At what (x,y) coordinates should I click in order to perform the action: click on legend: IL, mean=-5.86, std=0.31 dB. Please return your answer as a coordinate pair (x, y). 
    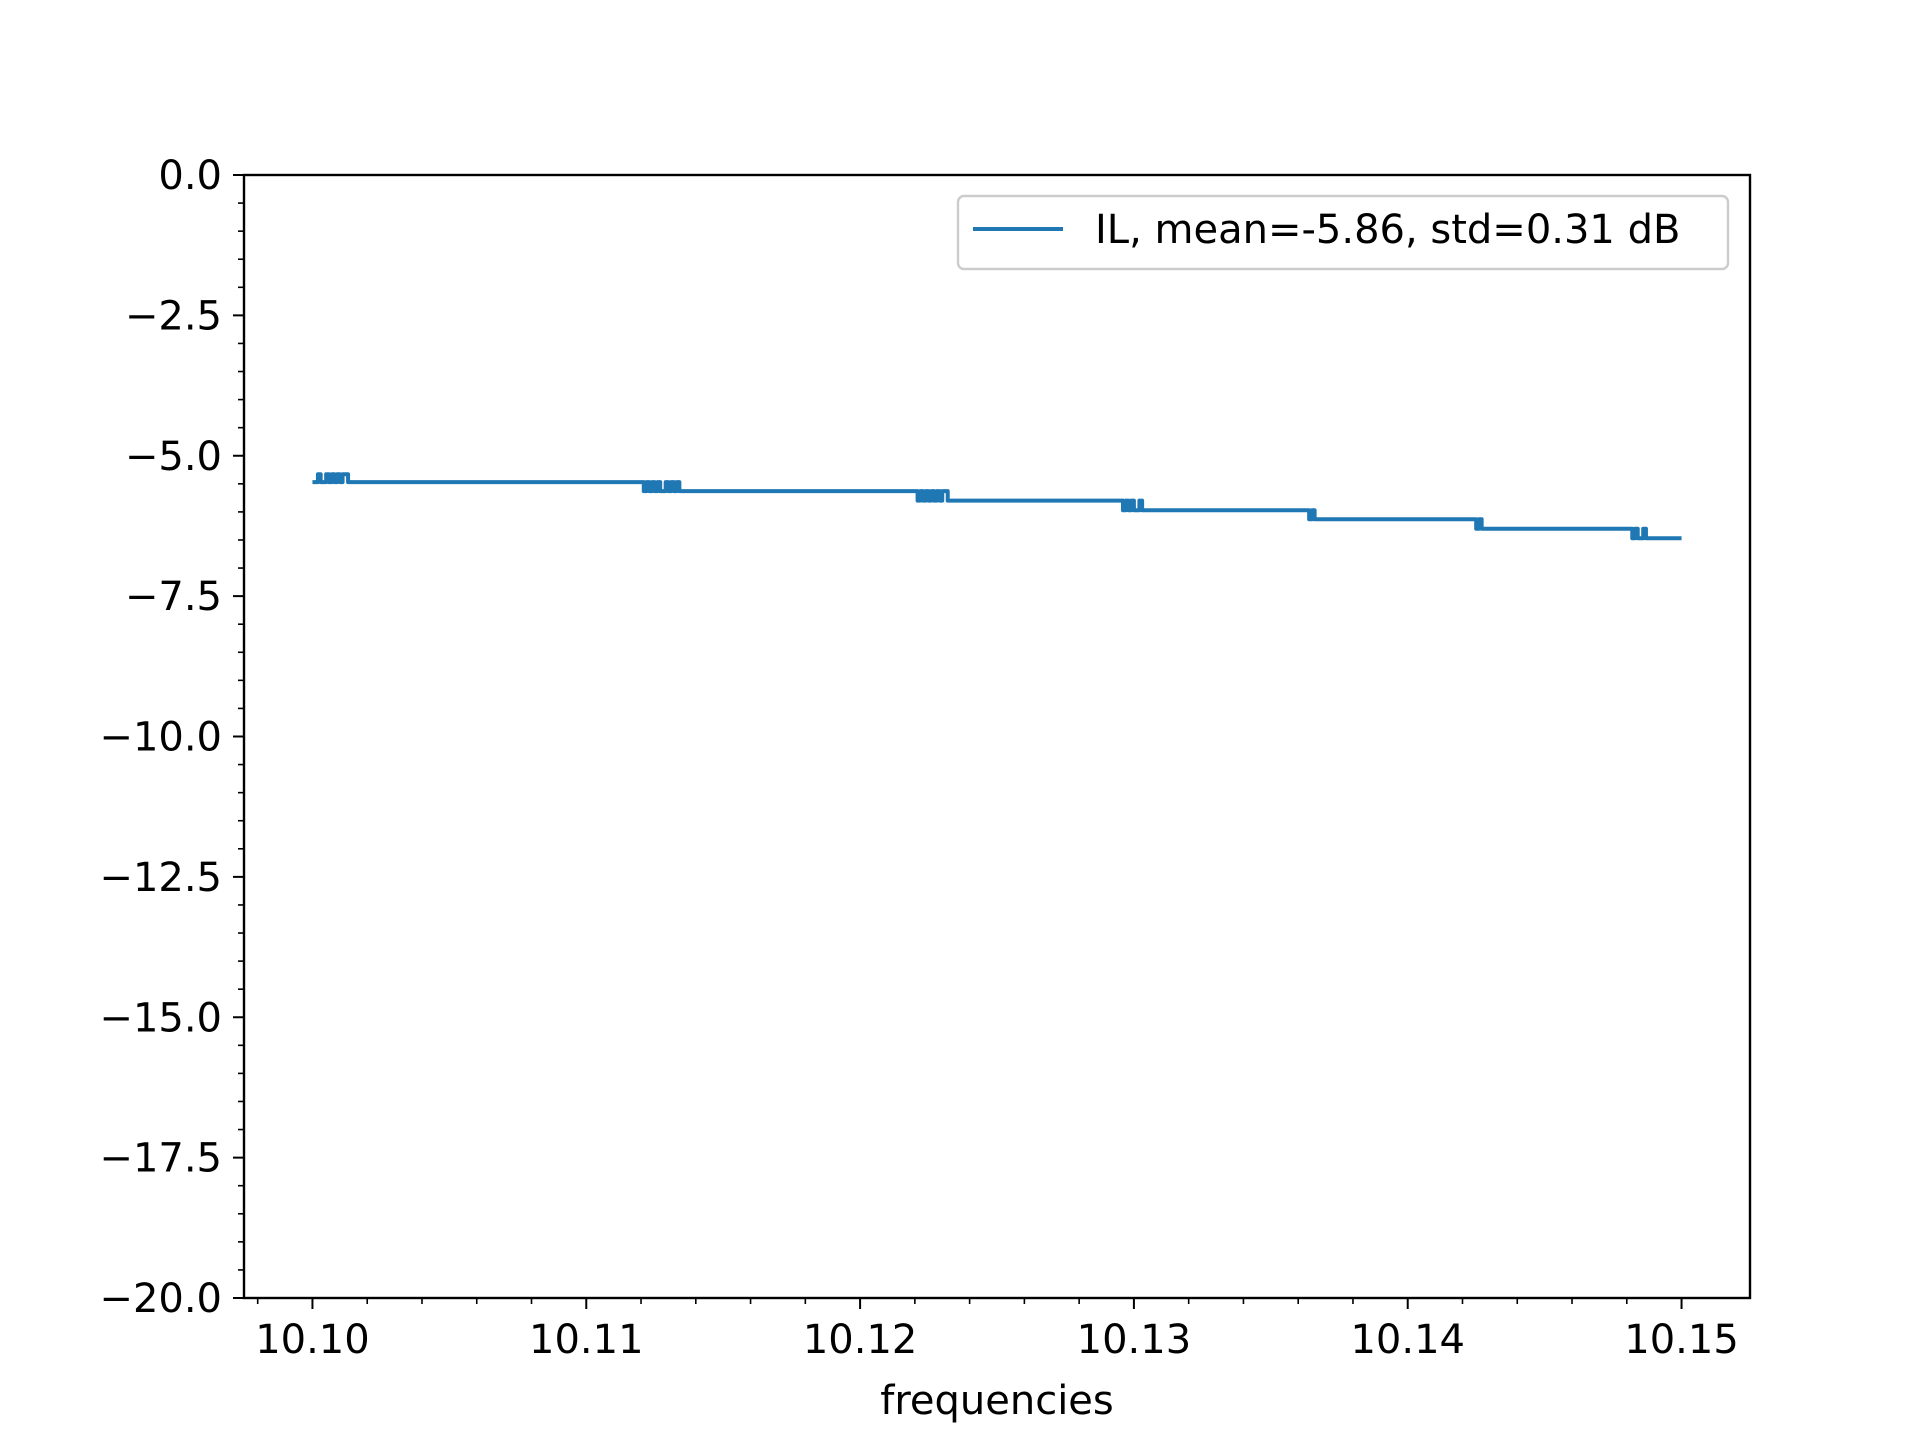
    Looking at the image, I should click on (1343, 232).